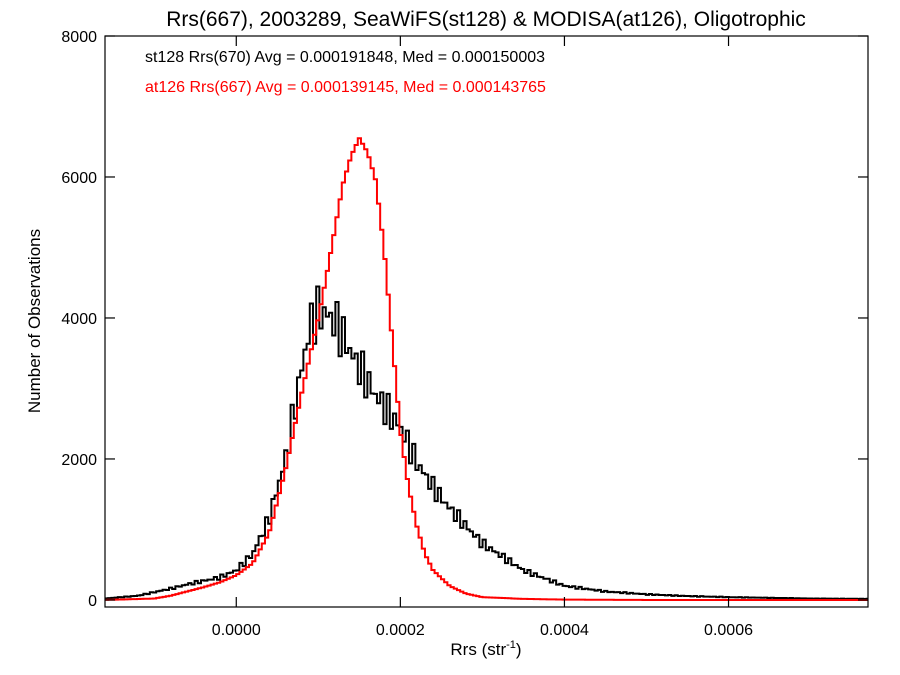 The height and width of the screenshot is (675, 900). Describe the element at coordinates (79, 178) in the screenshot. I see `y-tick-label-3: 6000` at that location.